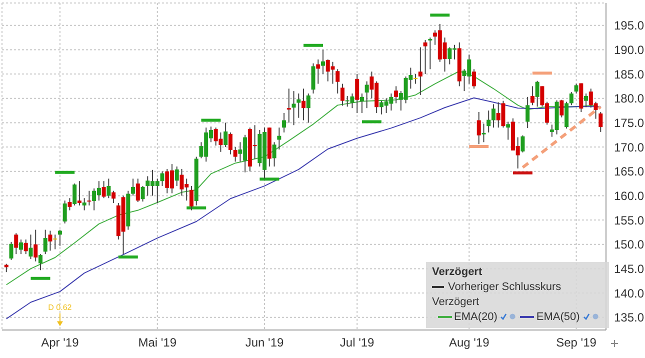 This screenshot has height=358, width=645. What do you see at coordinates (629, 220) in the screenshot?
I see `y-tick-label: 155.0` at bounding box center [629, 220].